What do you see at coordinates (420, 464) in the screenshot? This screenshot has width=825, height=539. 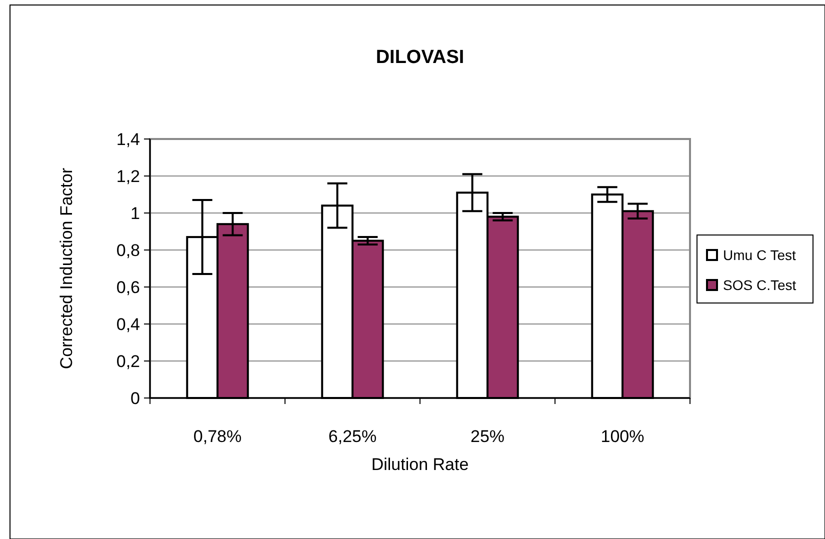 I see `x-axis-title: Dilution Rate` at bounding box center [420, 464].